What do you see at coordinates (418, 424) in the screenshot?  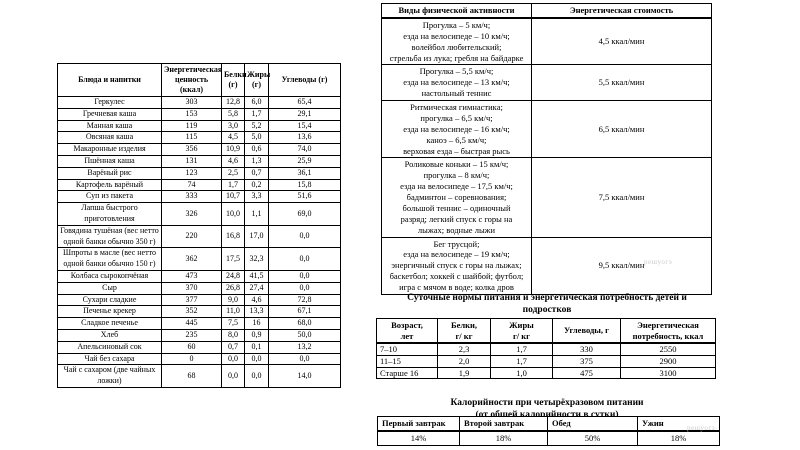 I see `meal-name-header: Первый завтрак` at bounding box center [418, 424].